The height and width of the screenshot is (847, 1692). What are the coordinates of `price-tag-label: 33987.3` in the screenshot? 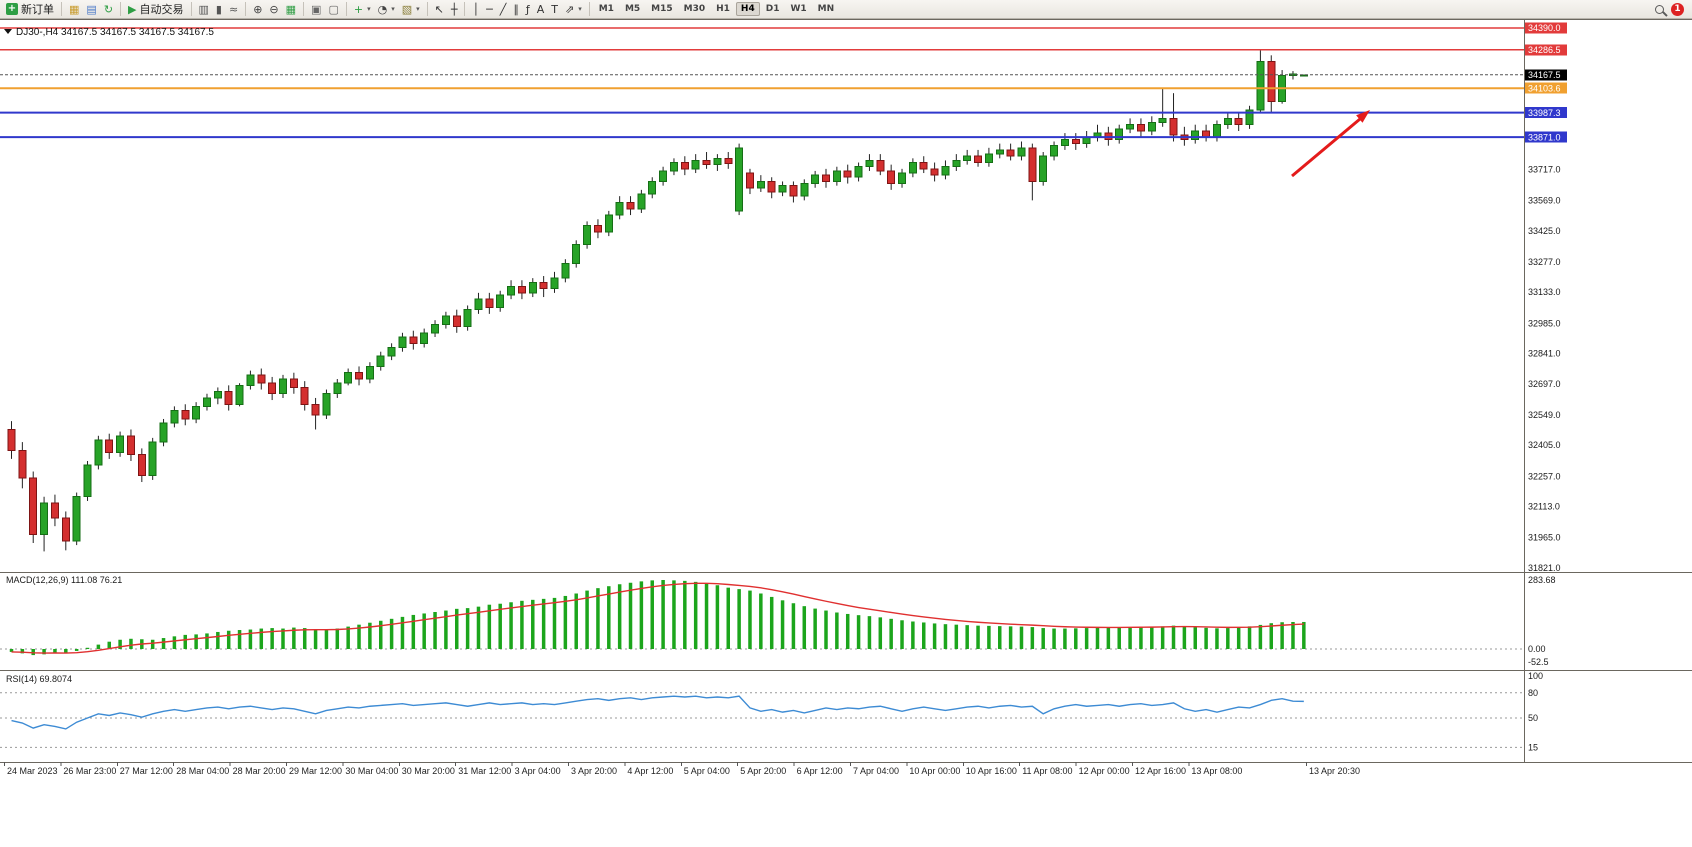 It's located at (1544, 113).